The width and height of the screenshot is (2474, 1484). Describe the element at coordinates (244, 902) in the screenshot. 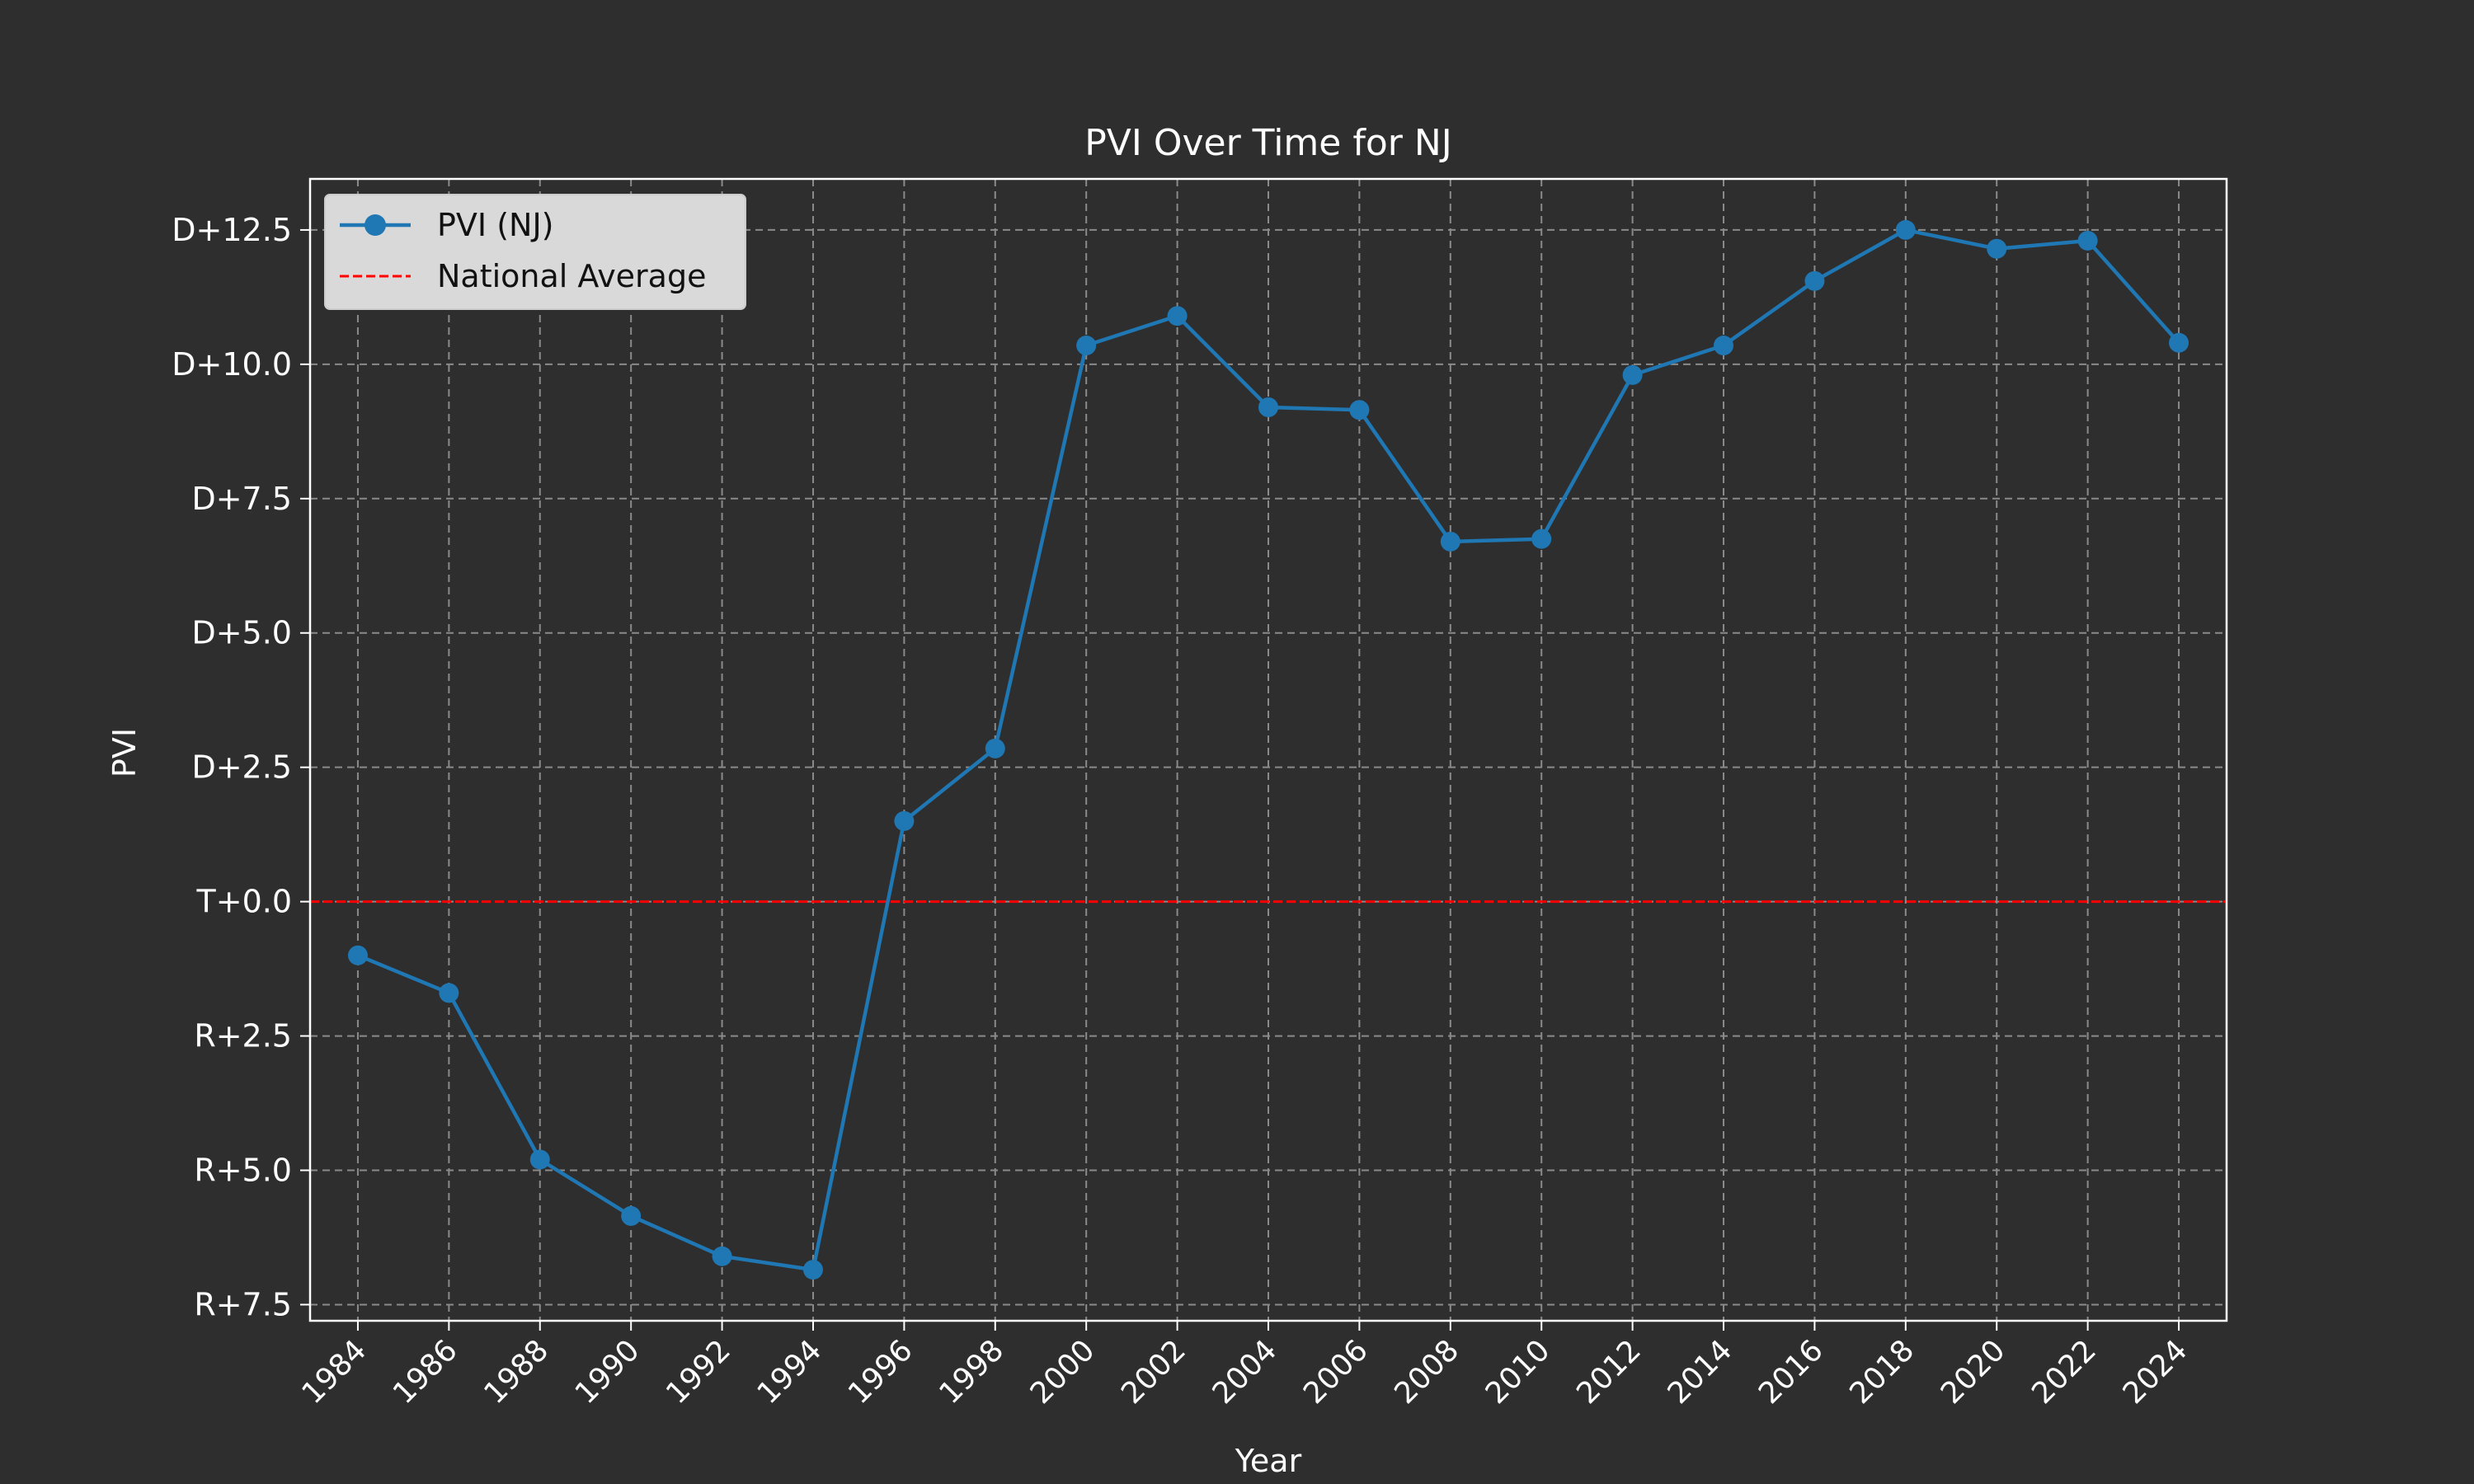

I see `y-tick-label: T+0.0` at that location.